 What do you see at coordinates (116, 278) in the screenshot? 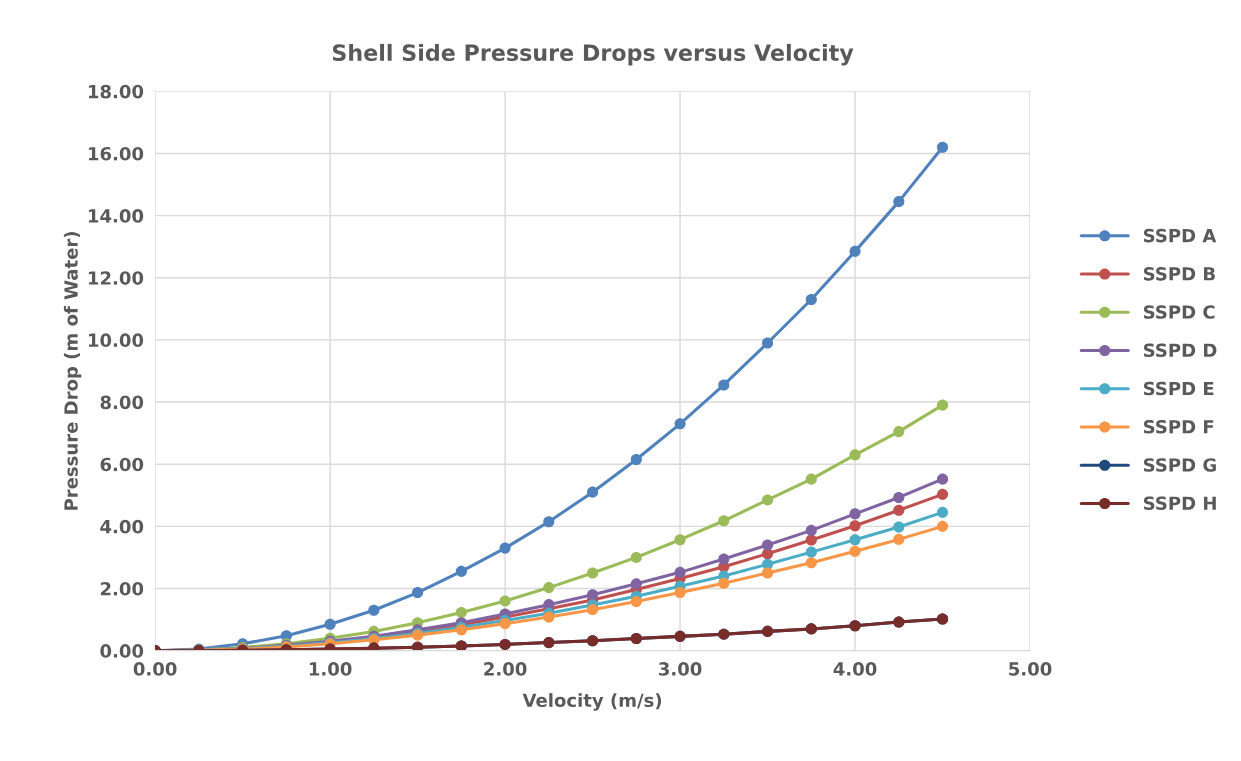
I see `y-tick-label: 12.00` at bounding box center [116, 278].